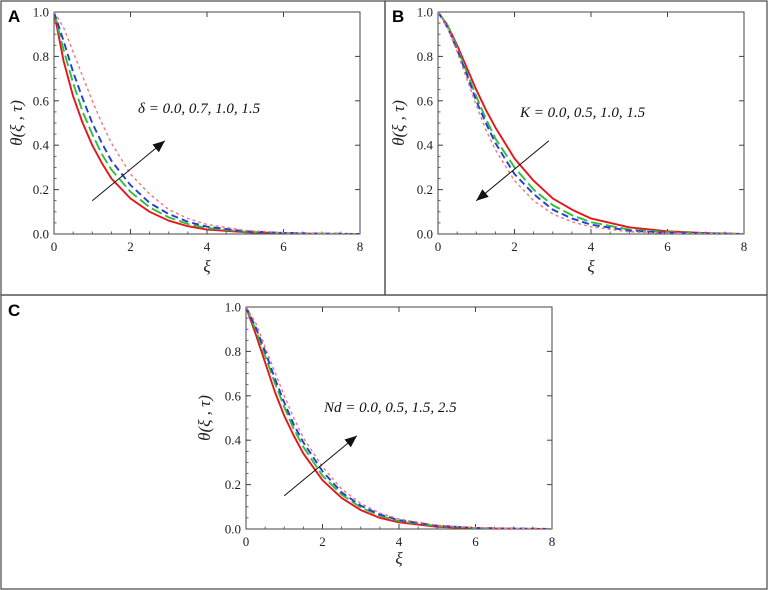 This screenshot has width=768, height=590. I want to click on panel-letter-c: C, so click(14, 310).